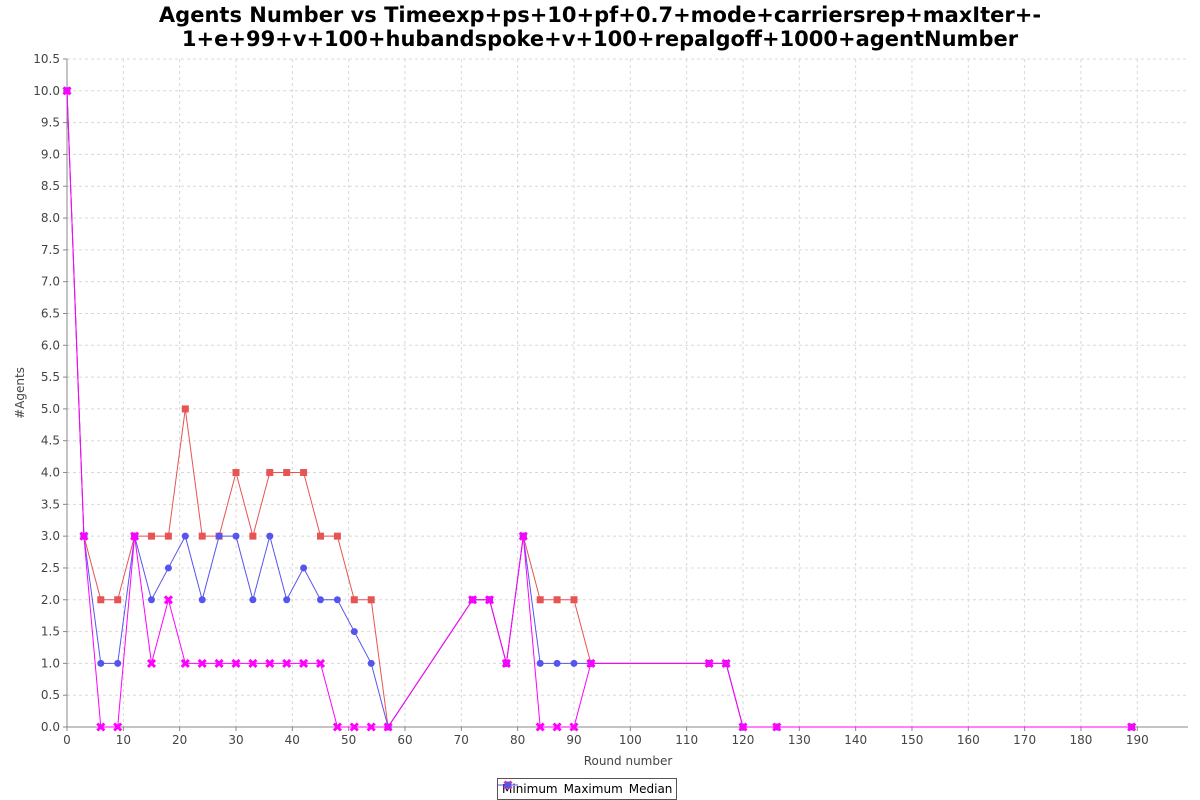 The height and width of the screenshot is (800, 1200). Describe the element at coordinates (292, 740) in the screenshot. I see `x-tick-label: 40` at that location.